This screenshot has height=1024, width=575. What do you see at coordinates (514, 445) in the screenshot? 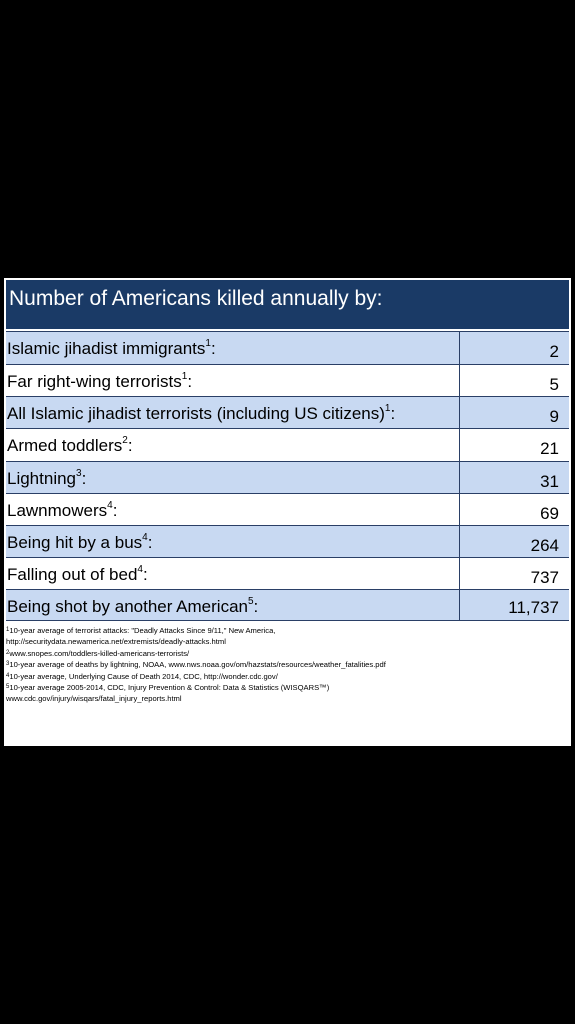
I see `row-value: 21` at bounding box center [514, 445].